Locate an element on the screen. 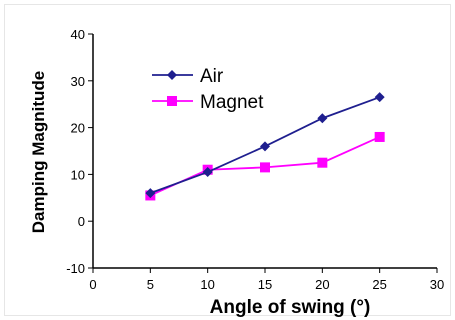 This screenshot has height=320, width=455. legend-label: Air is located at coordinates (212, 76).